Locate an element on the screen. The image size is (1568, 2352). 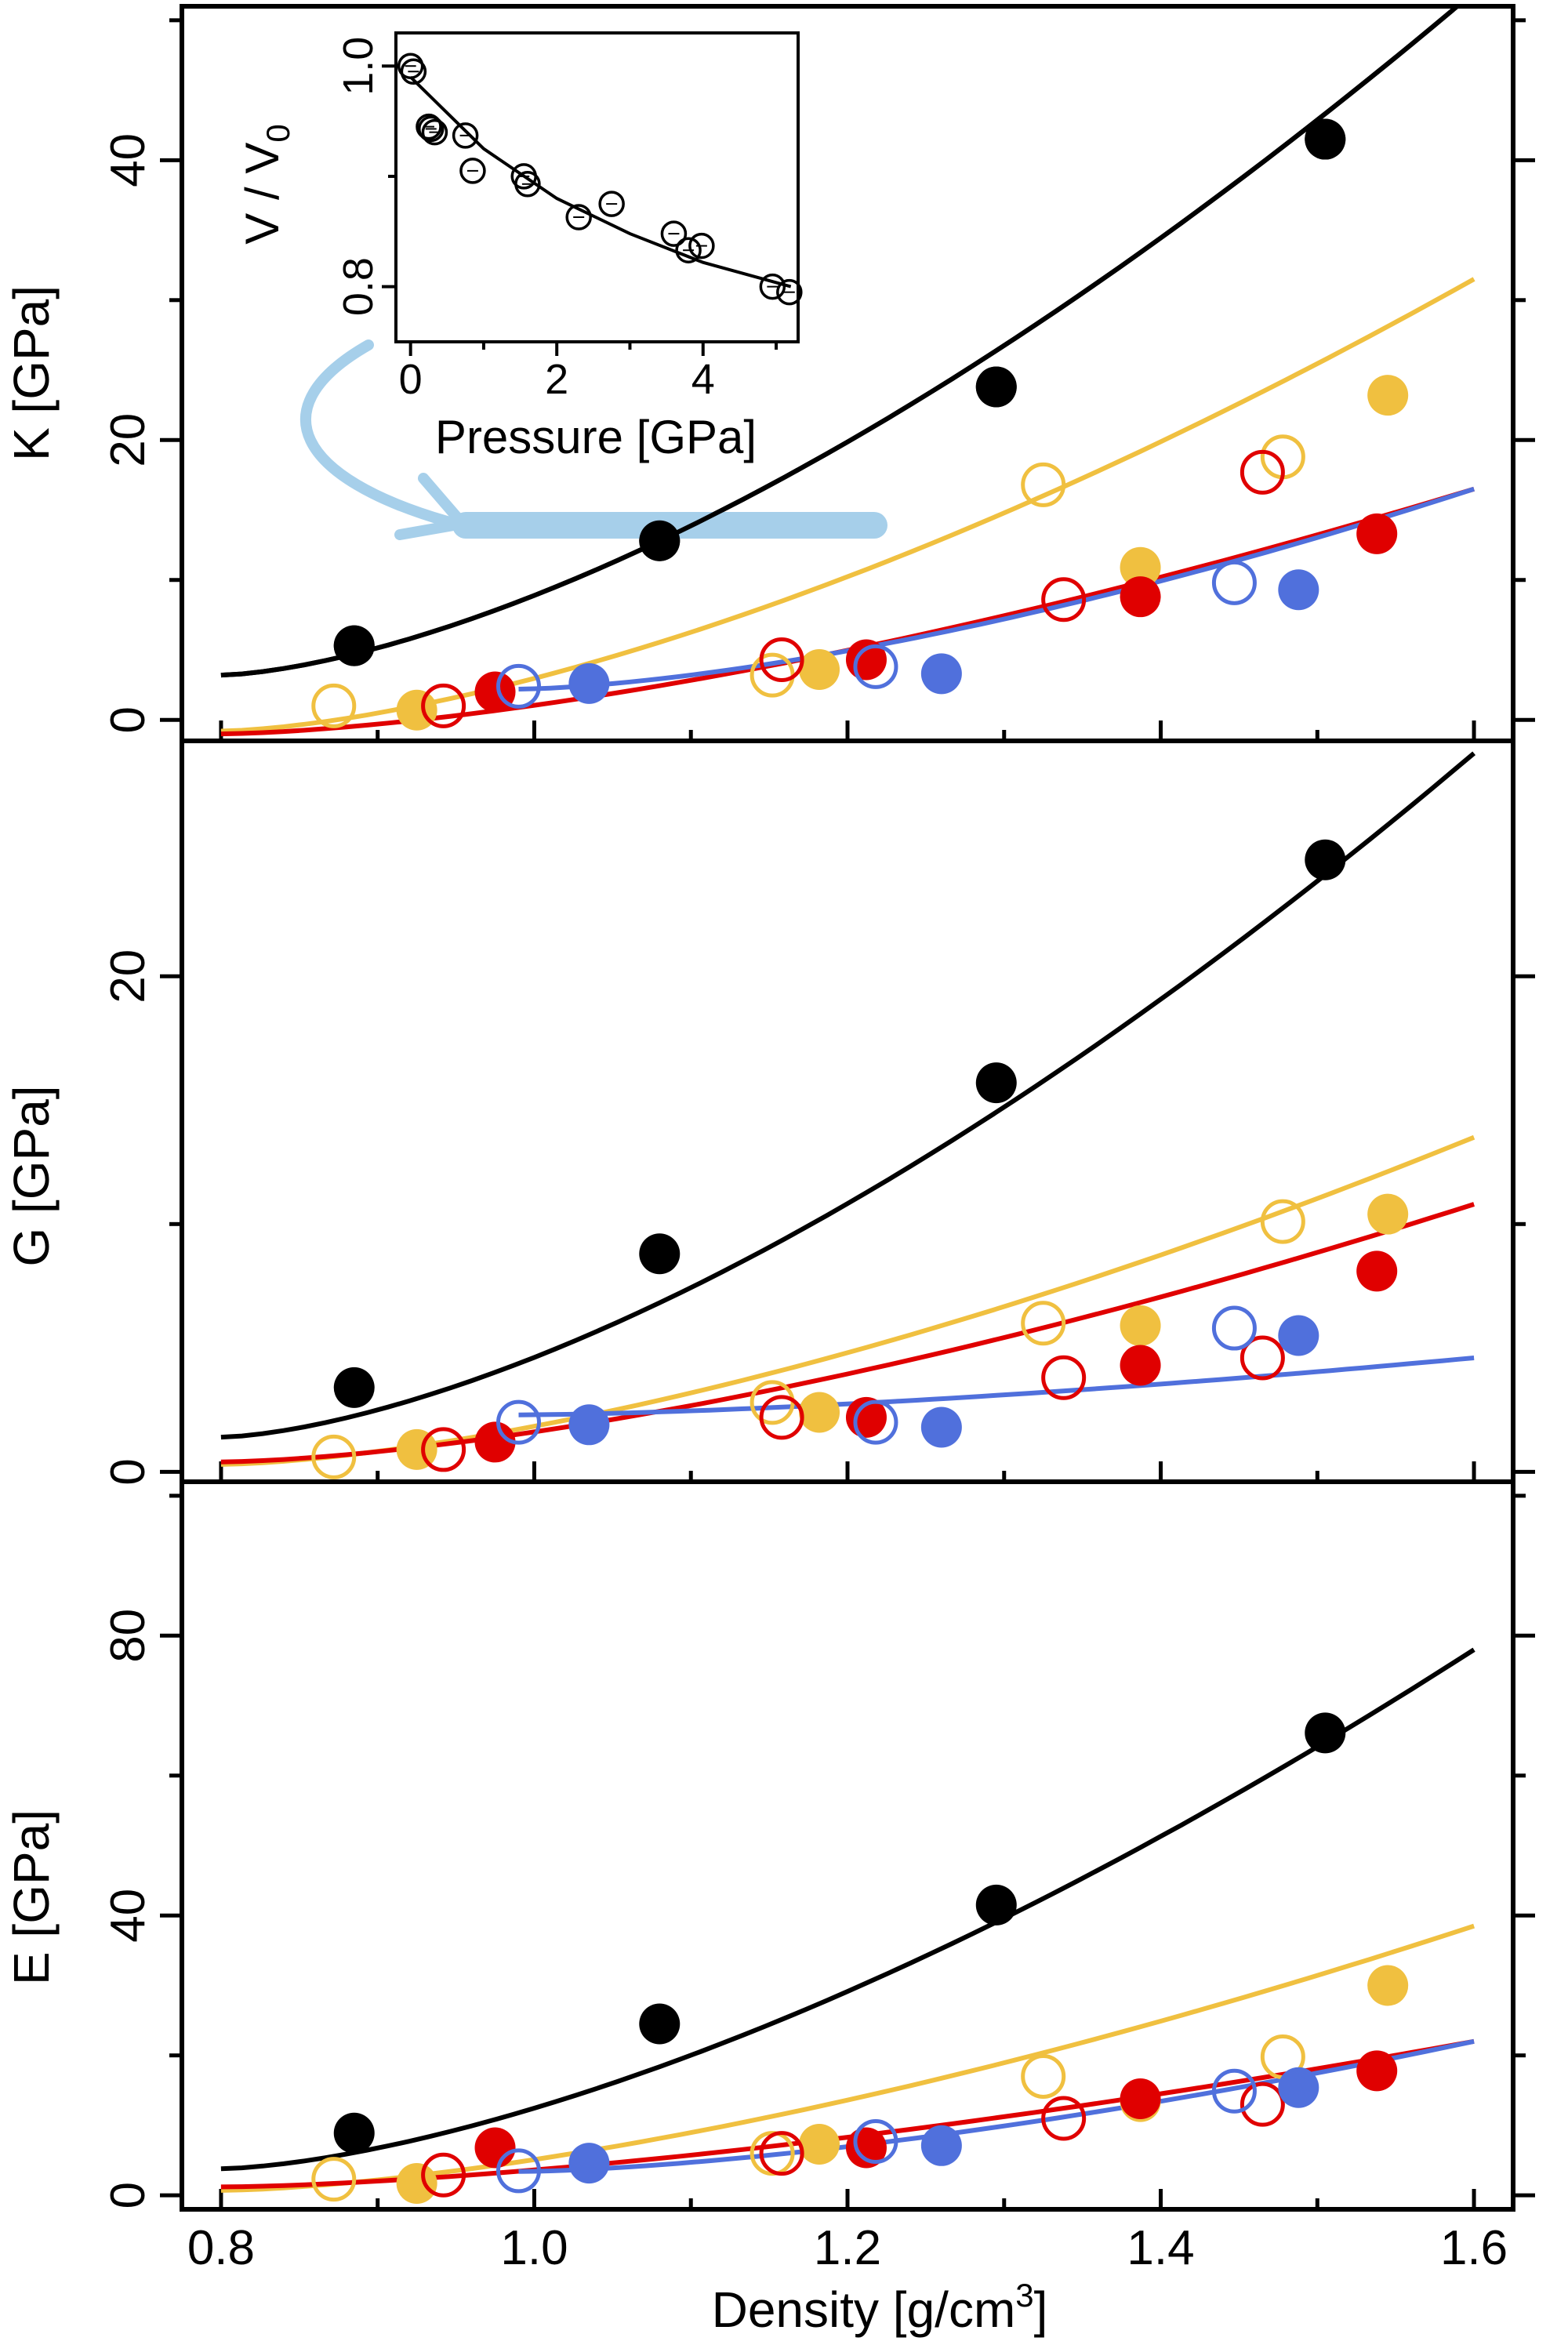
fit-K-blue is located at coordinates (997, 588).